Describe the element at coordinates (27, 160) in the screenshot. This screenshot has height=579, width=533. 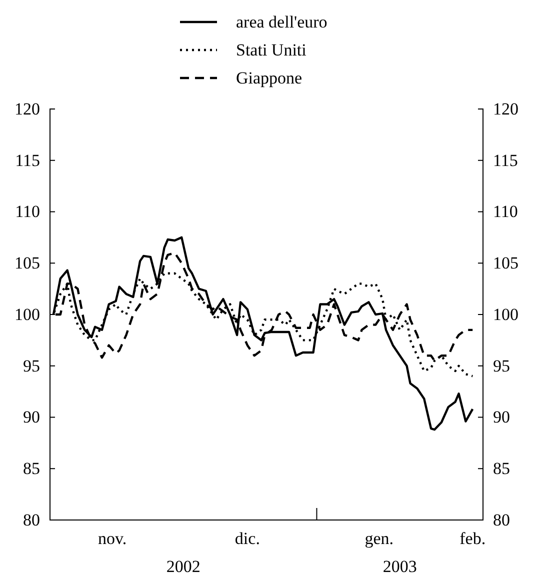
I see `y-tick-label: 115` at that location.